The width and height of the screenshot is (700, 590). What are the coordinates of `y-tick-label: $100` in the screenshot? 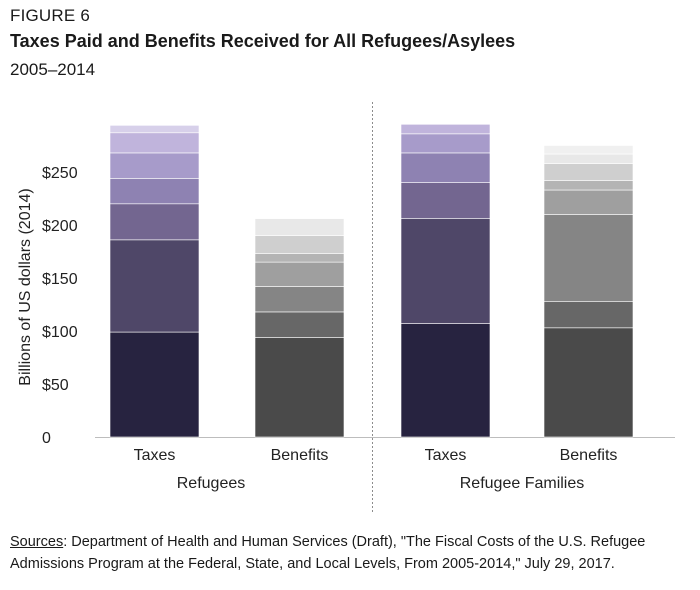 It's located at (60, 332).